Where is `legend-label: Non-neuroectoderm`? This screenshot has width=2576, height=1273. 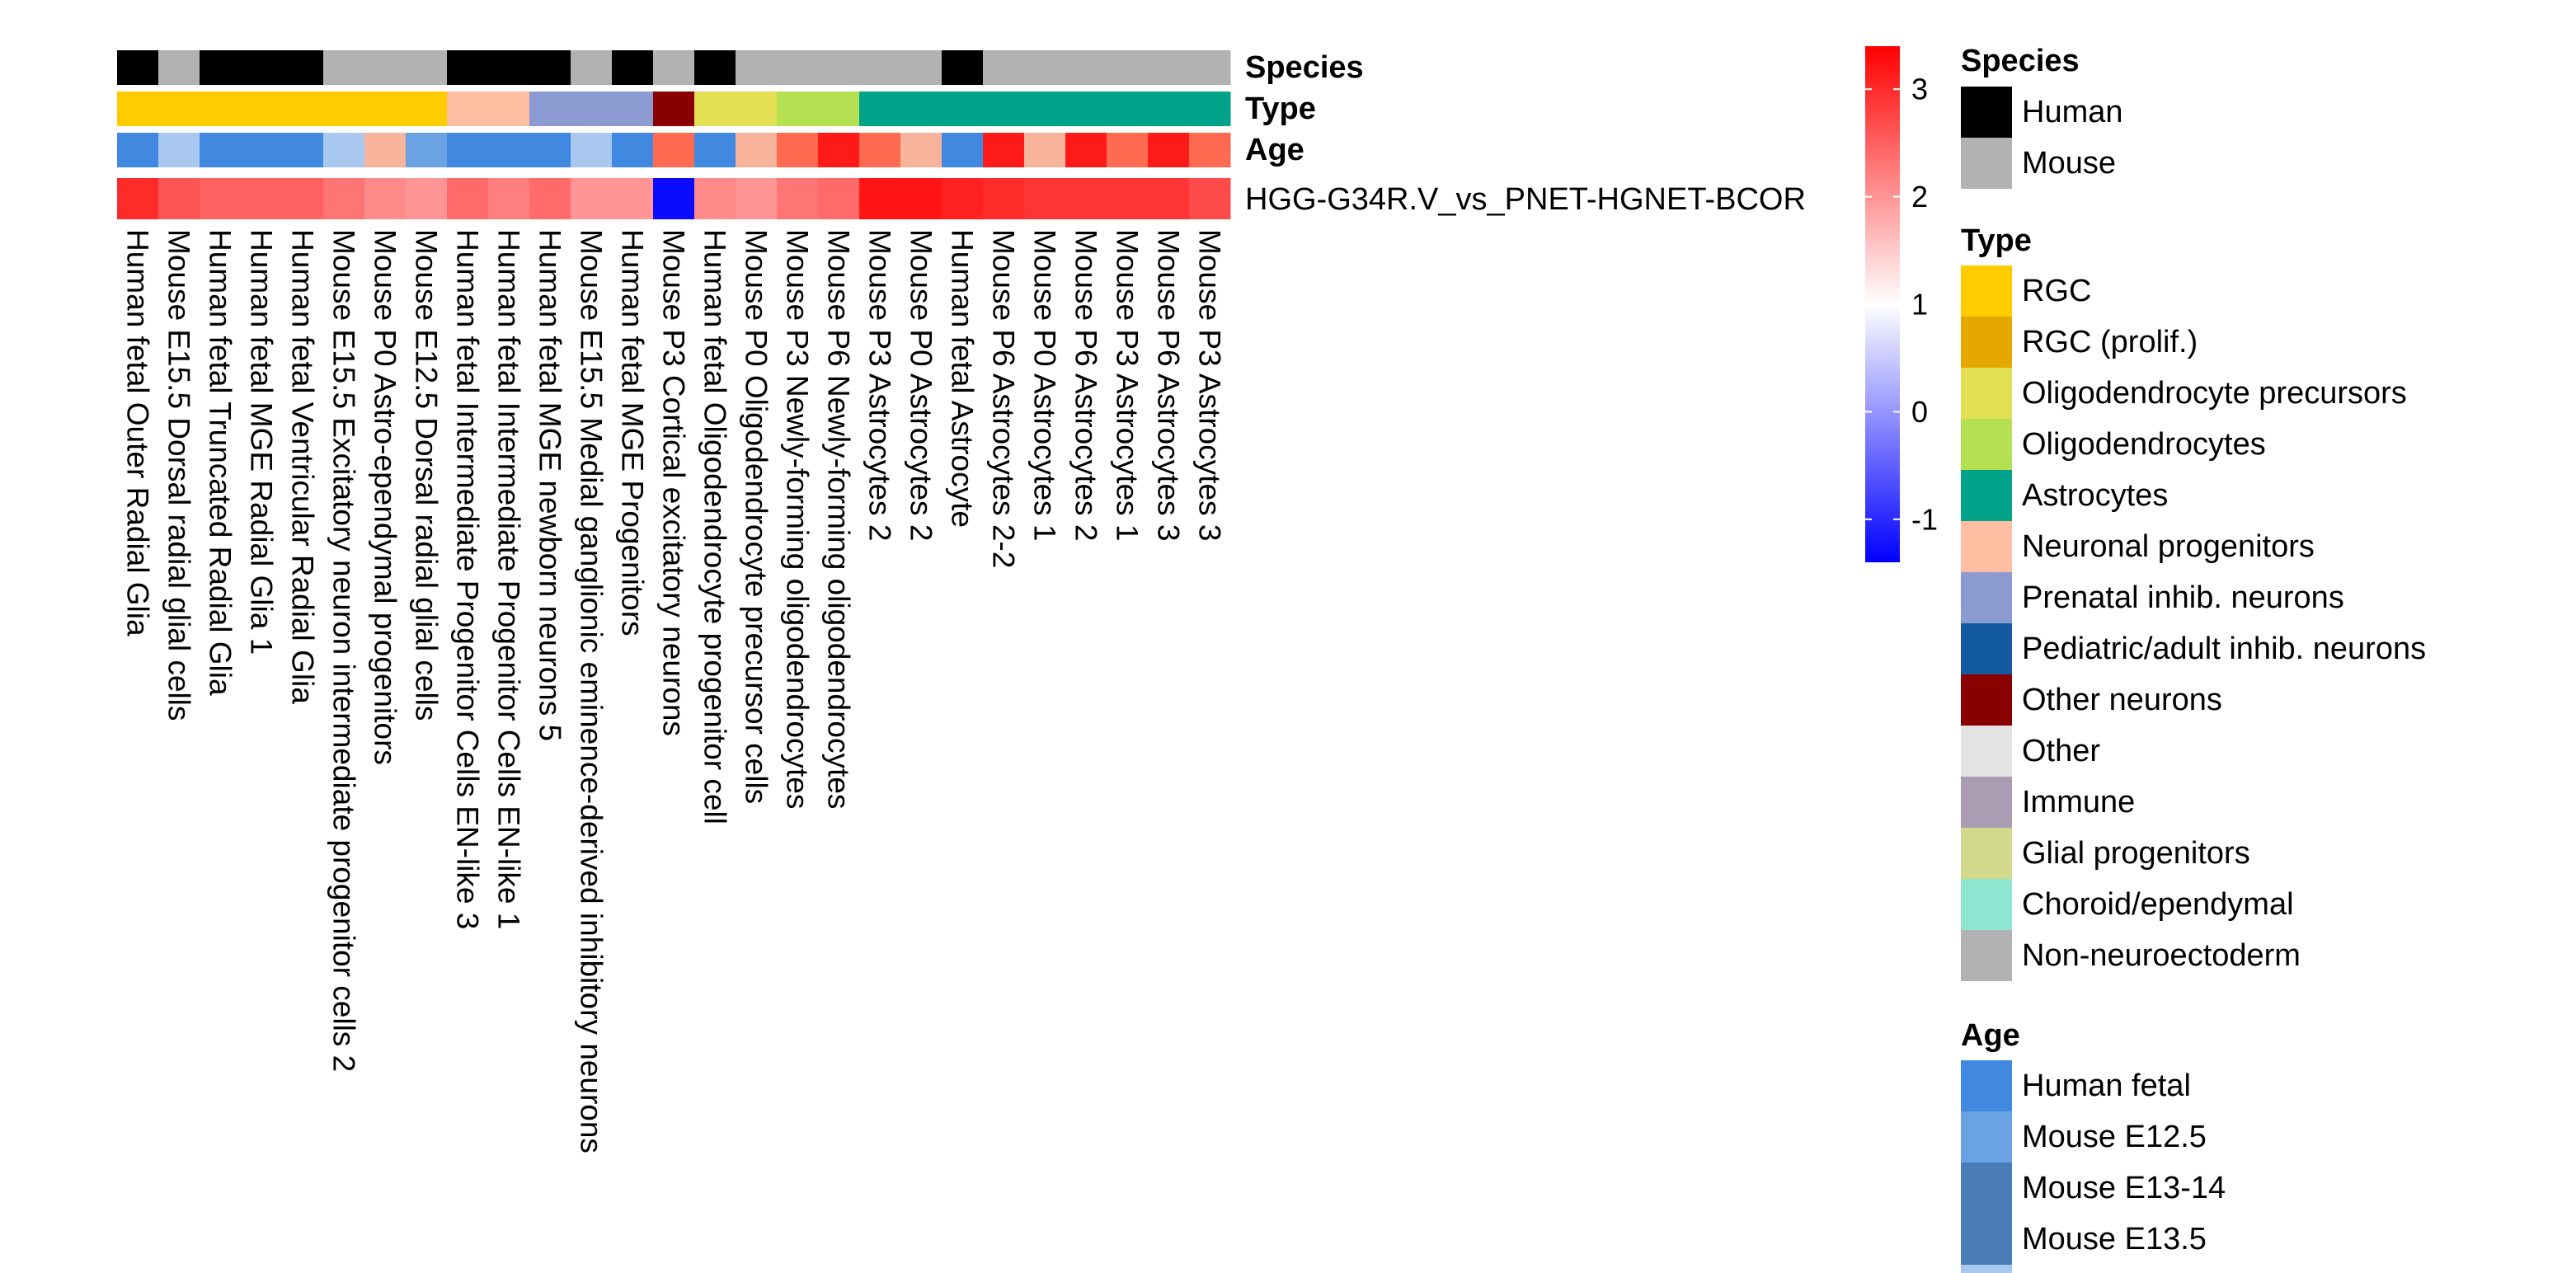
legend-label: Non-neuroectoderm is located at coordinates (2161, 956).